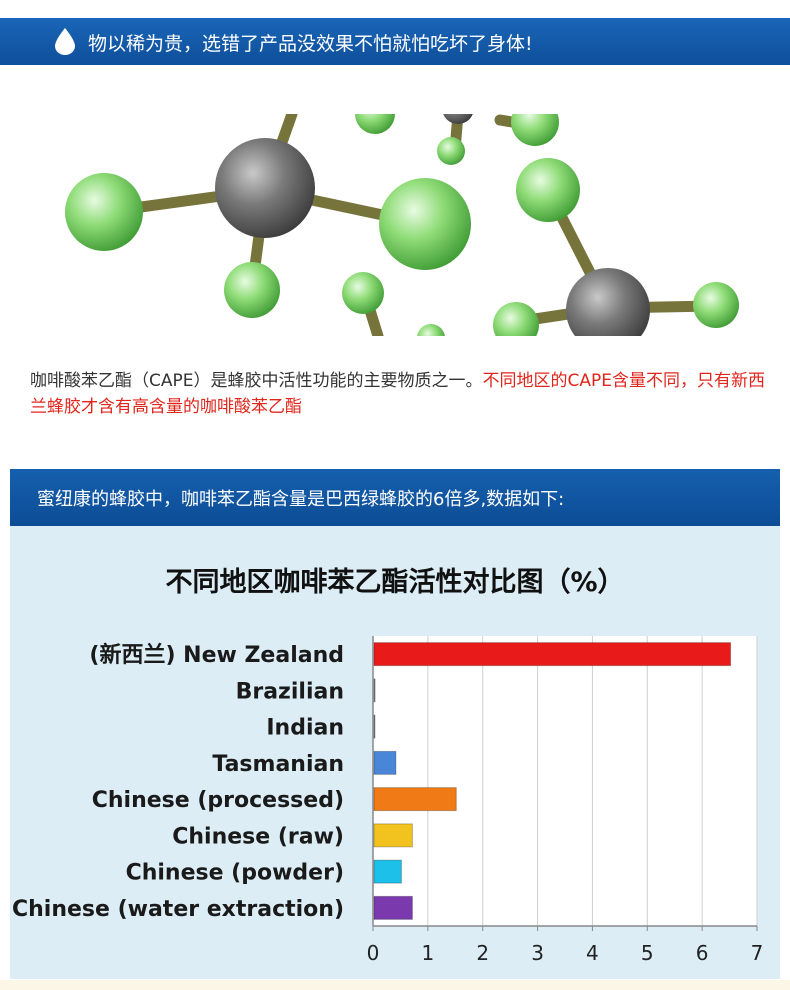 This screenshot has width=790, height=990. Describe the element at coordinates (258, 836) in the screenshot. I see `category-label: Chinese (raw)` at that location.